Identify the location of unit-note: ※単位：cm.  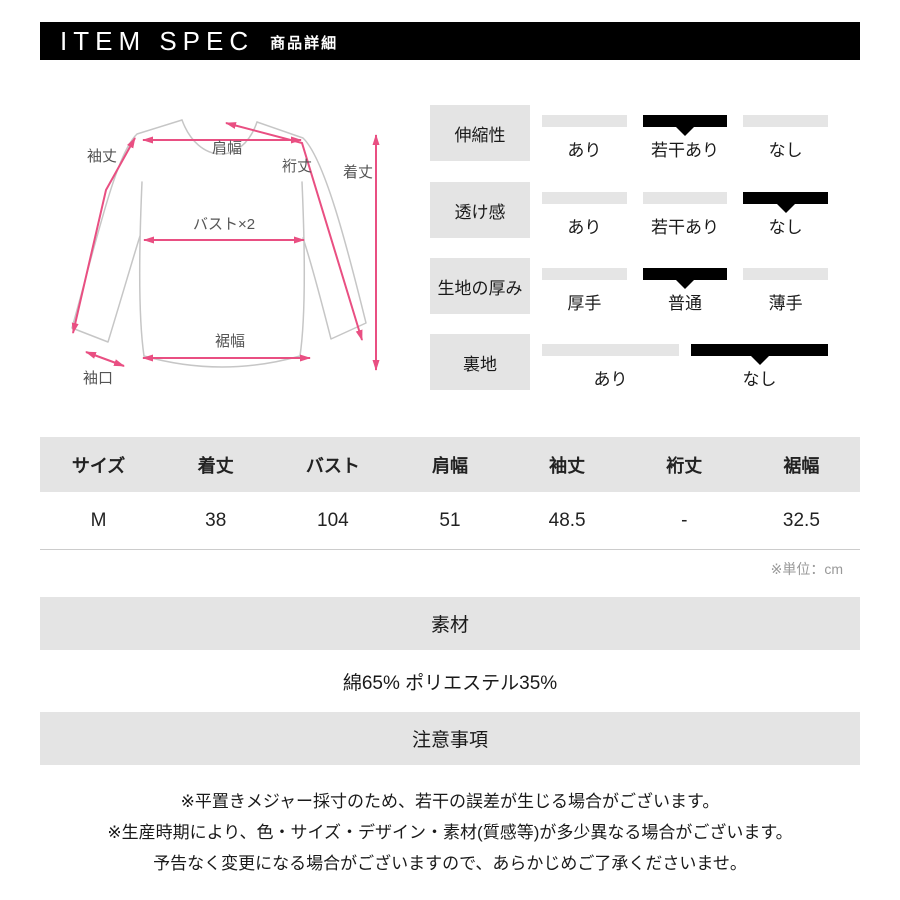
(806, 569).